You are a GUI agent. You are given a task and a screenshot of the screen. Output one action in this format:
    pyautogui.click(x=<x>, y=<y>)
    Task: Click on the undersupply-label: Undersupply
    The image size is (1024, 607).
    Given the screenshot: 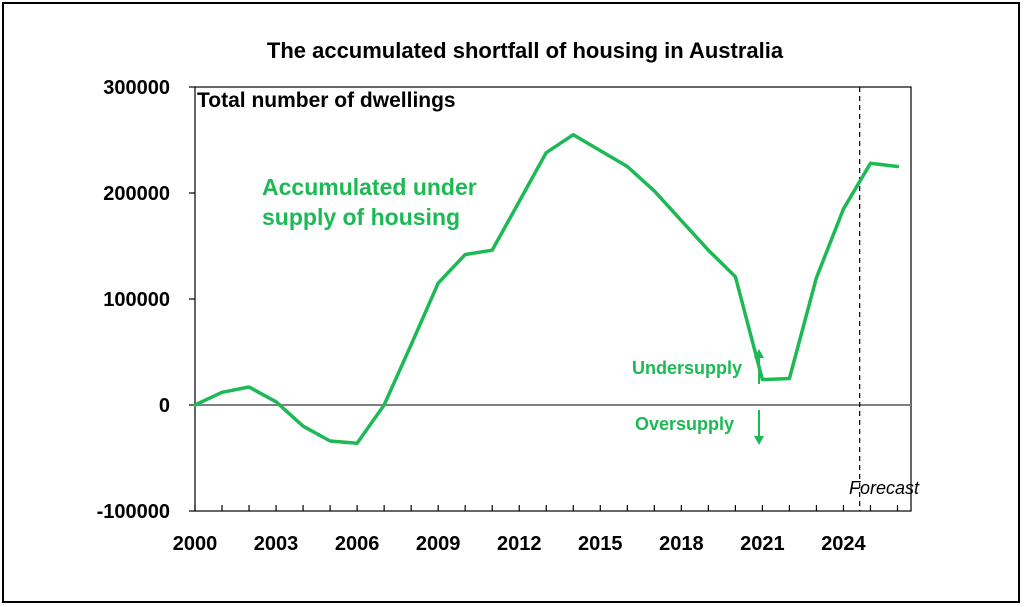 What is the action you would take?
    pyautogui.click(x=687, y=368)
    